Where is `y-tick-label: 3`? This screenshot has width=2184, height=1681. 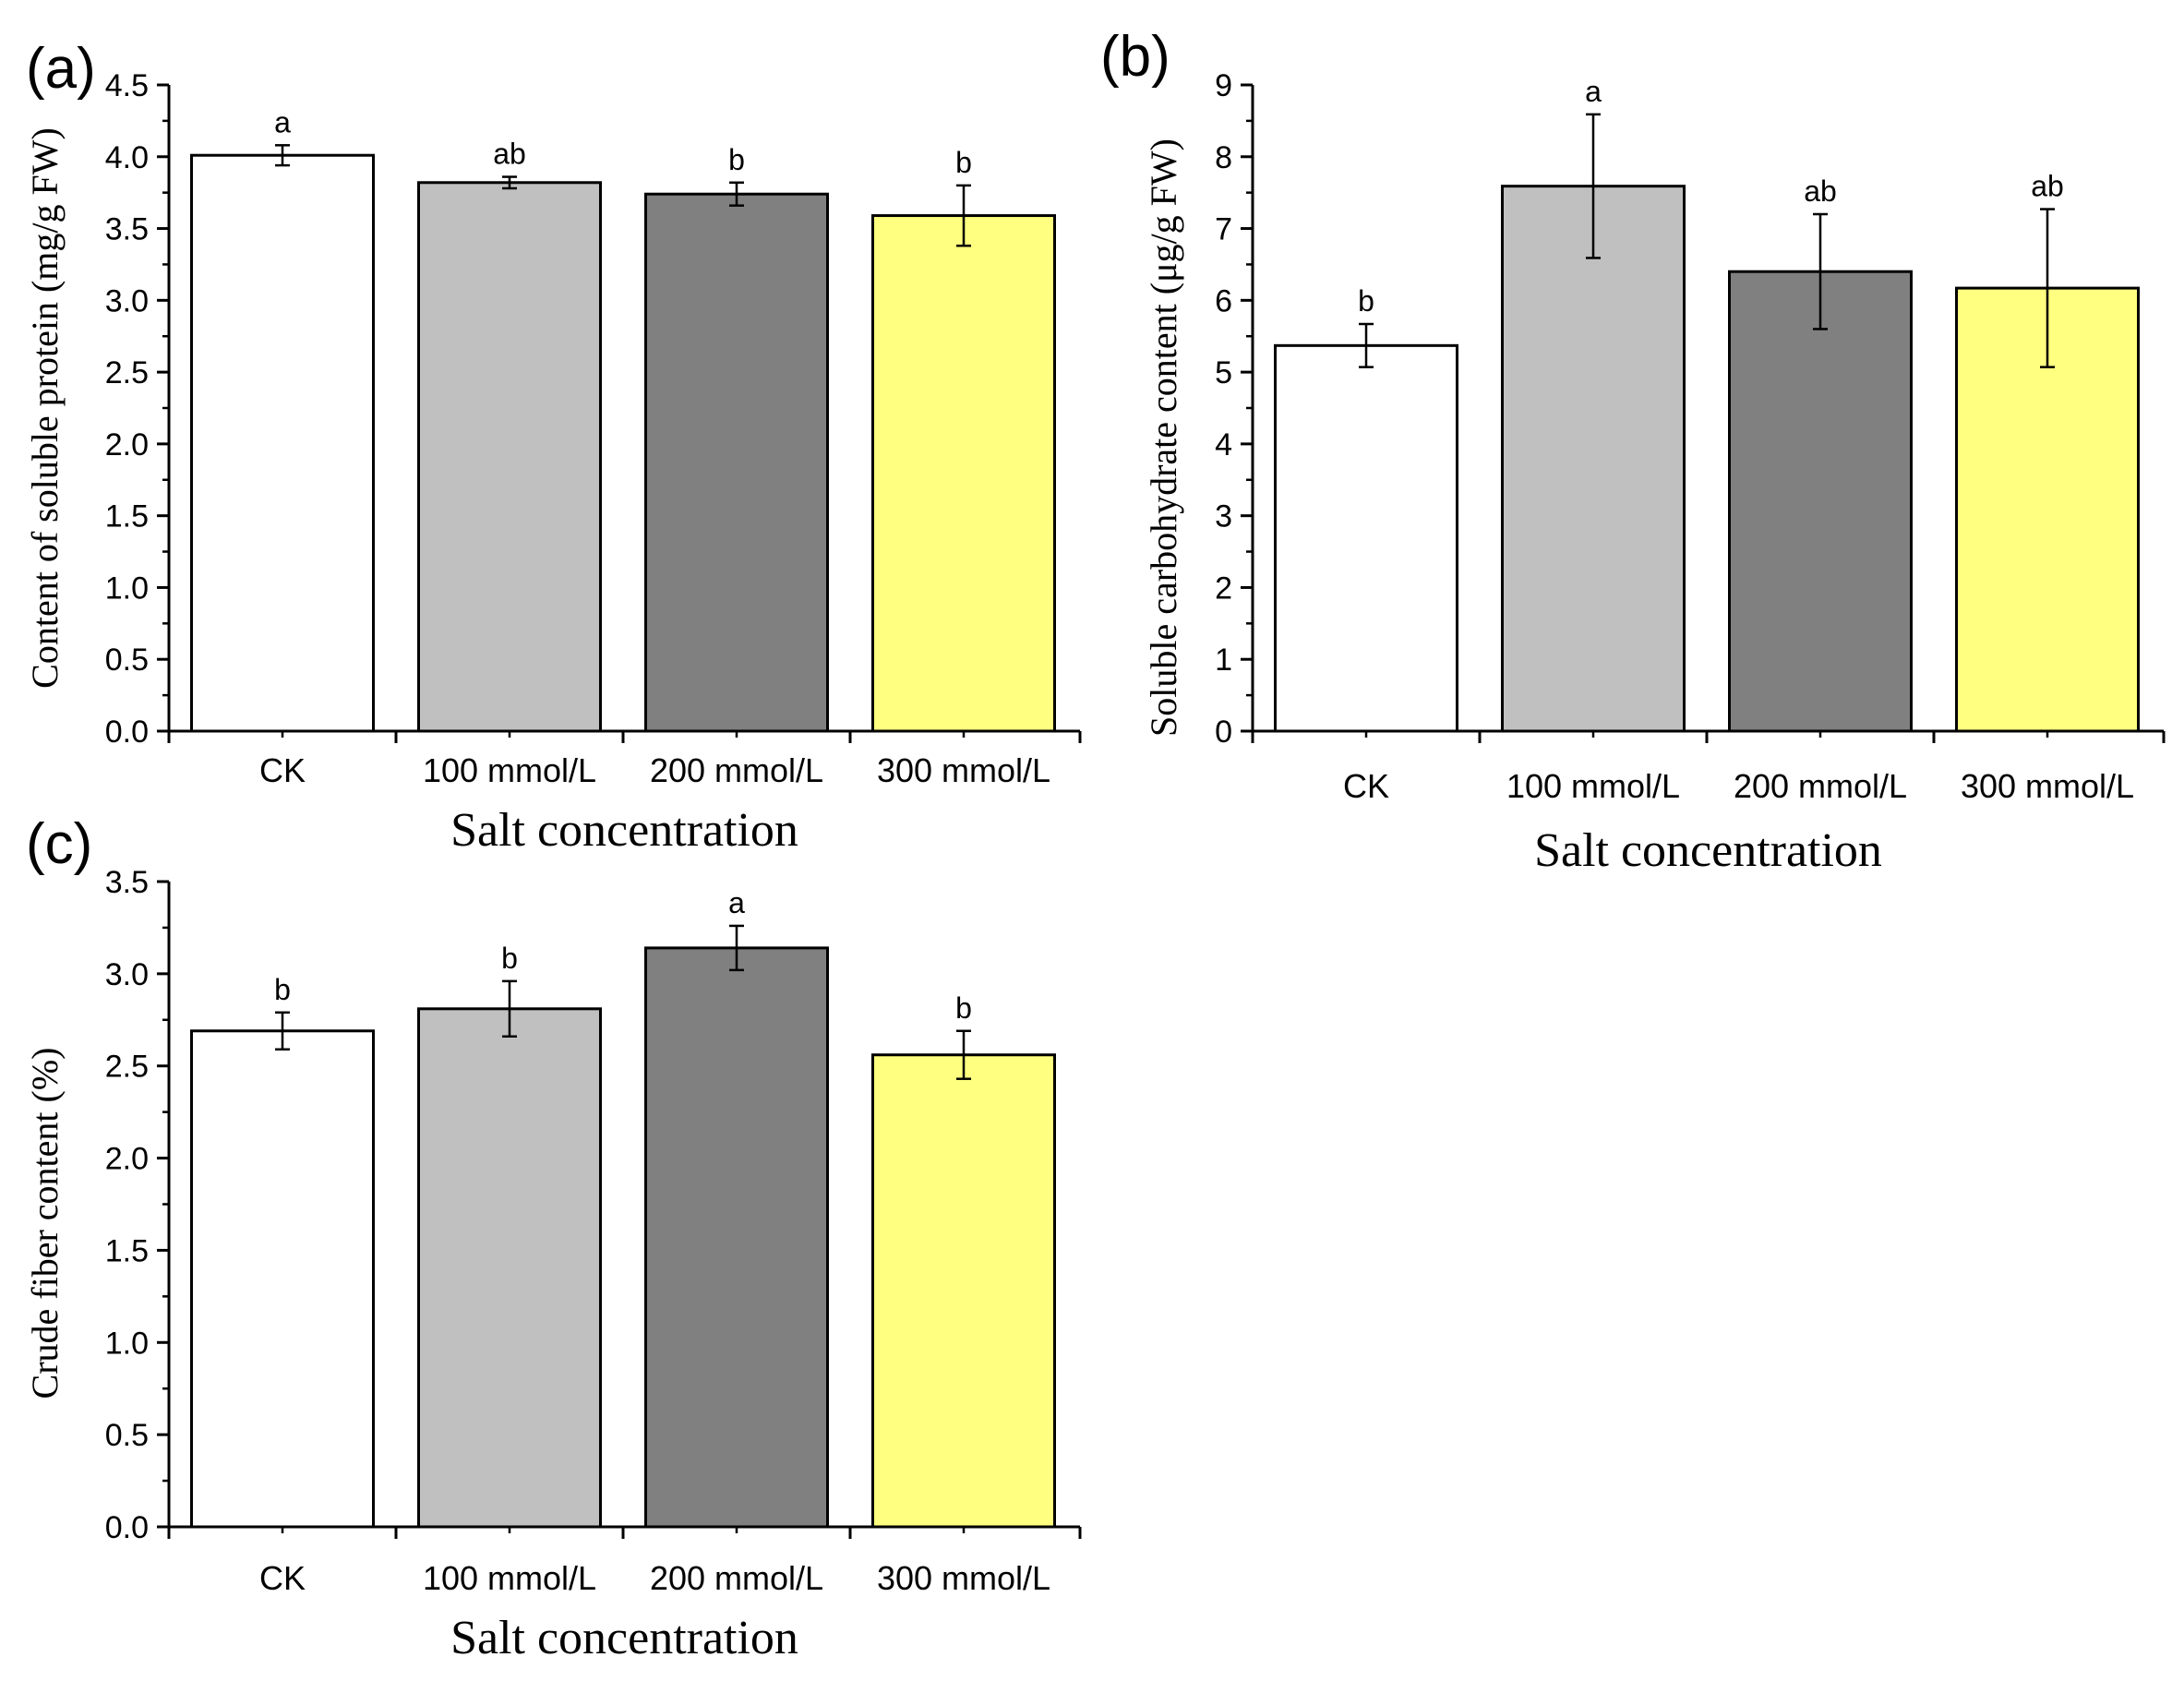 y-tick-label: 3 is located at coordinates (1223, 516).